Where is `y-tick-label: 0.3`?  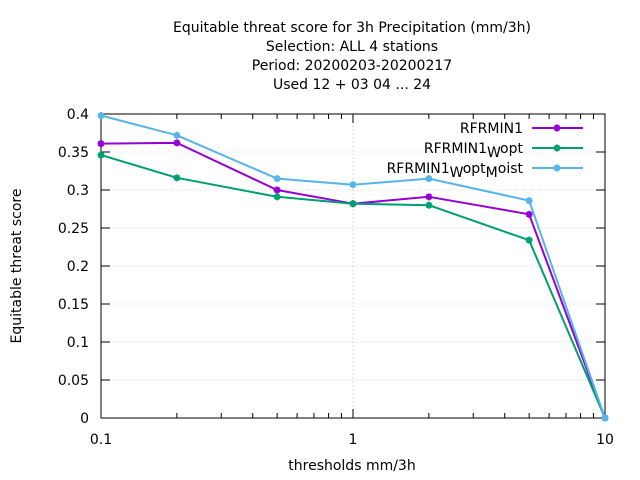 y-tick-label: 0.3 is located at coordinates (78, 191).